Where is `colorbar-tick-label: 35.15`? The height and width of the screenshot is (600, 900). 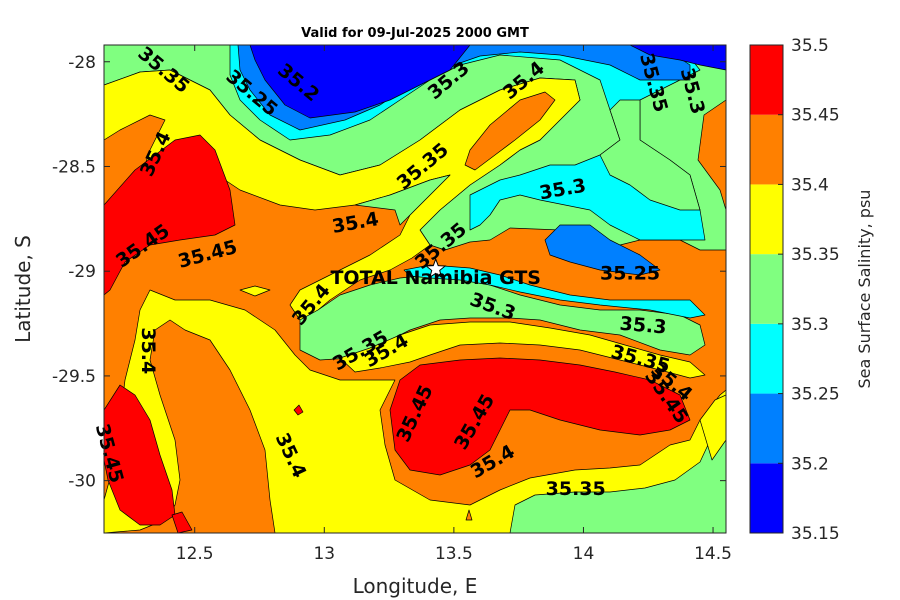 colorbar-tick-label: 35.15 is located at coordinates (815, 534).